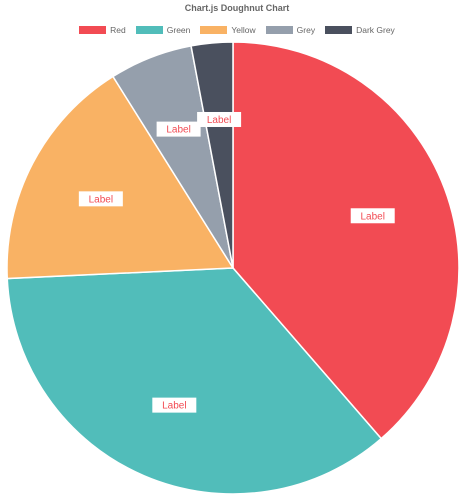 The height and width of the screenshot is (504, 474). What do you see at coordinates (178, 30) in the screenshot?
I see `legend-label: Green` at bounding box center [178, 30].